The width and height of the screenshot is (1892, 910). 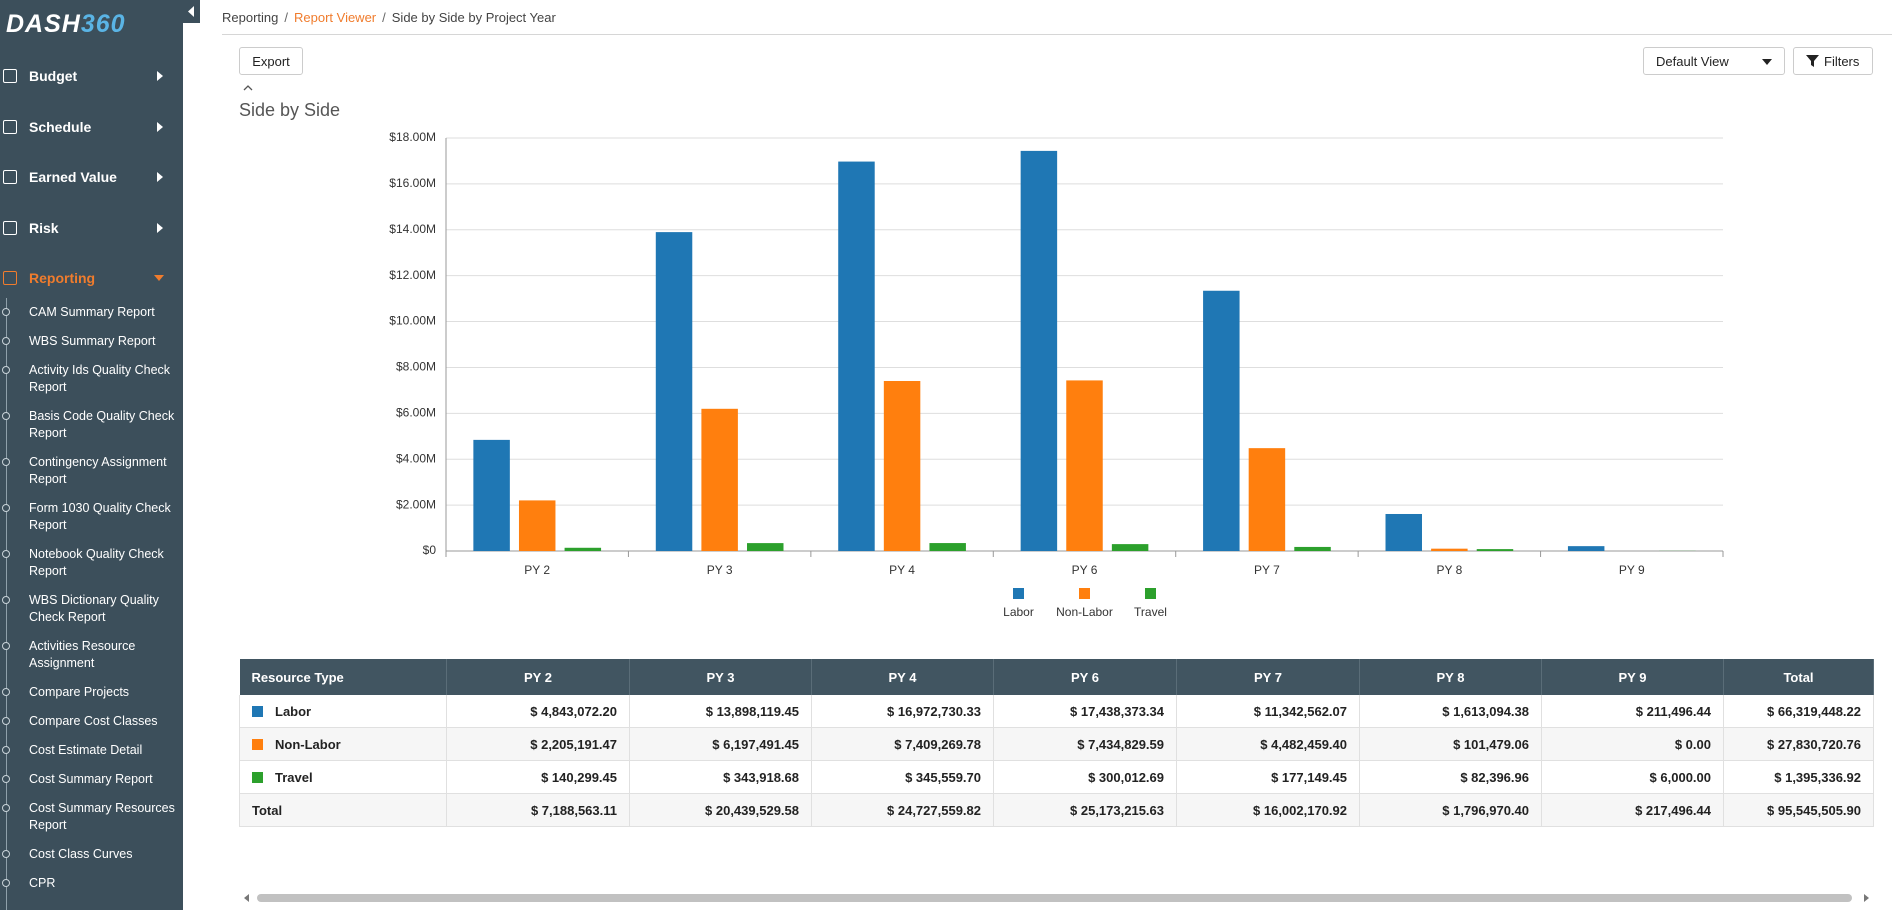 I want to click on legend-label: Travel, so click(x=1150, y=612).